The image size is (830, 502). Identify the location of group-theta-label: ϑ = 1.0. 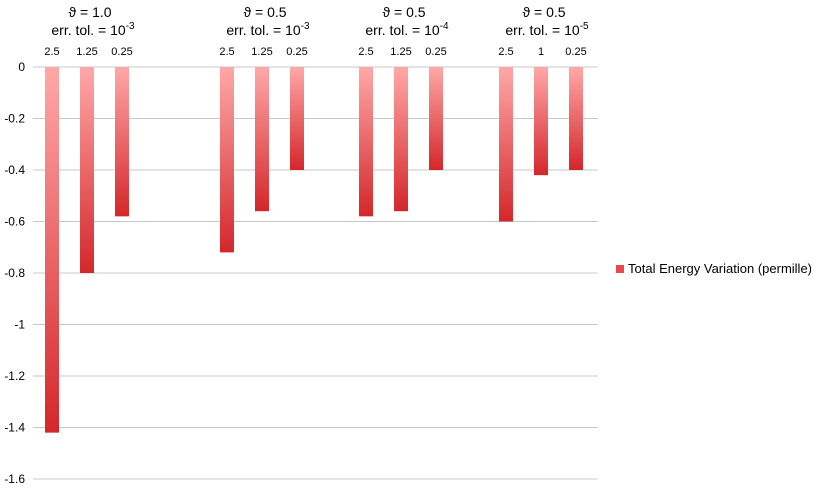
(89, 12).